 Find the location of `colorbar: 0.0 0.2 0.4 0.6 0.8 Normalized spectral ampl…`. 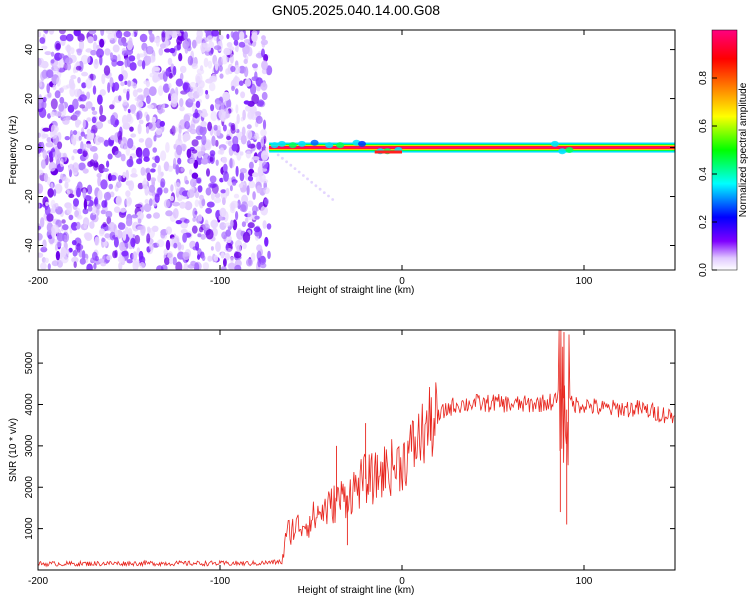

colorbar: 0.0 0.2 0.4 0.6 0.8 Normalized spectral ampl… is located at coordinates (723, 153).